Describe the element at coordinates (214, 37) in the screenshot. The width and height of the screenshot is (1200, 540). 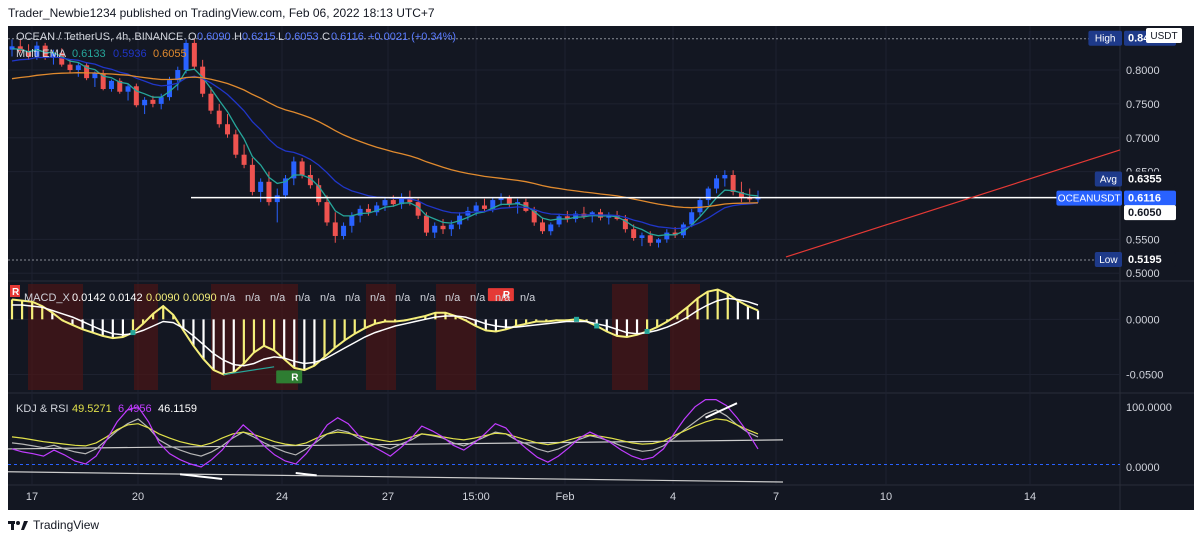
I see `open-value: 0.6090` at that location.